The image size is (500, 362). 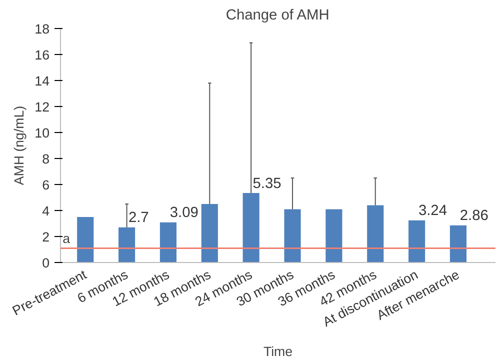 I want to click on y-tick-label: 8, so click(x=46, y=159).